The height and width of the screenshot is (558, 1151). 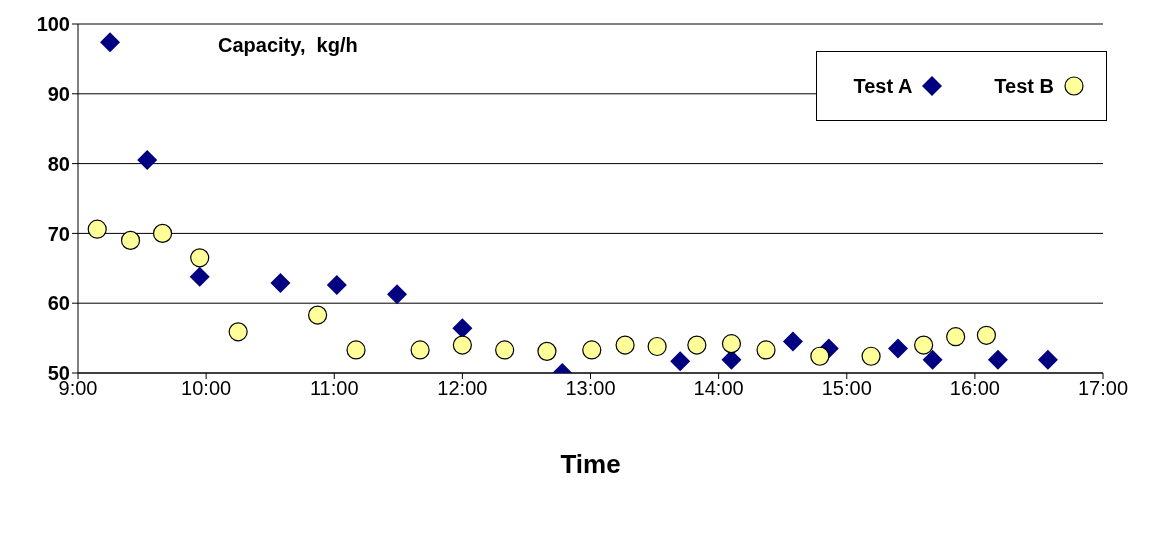 What do you see at coordinates (58, 93) in the screenshot?
I see `y-tick-label: 90` at bounding box center [58, 93].